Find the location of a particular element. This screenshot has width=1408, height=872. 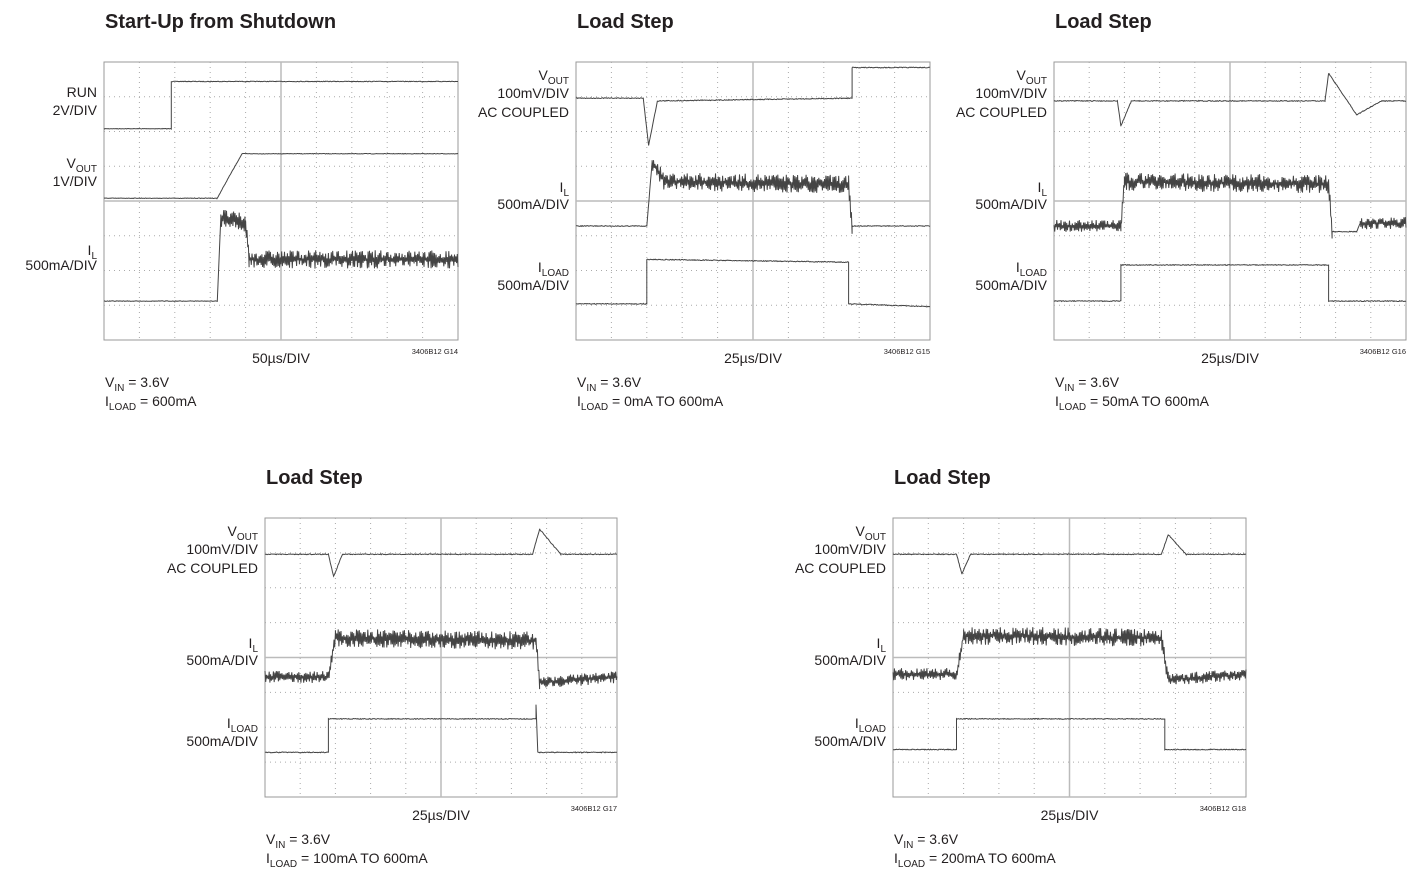

condition-text: = 0mA TO 600mA is located at coordinates (666, 401).